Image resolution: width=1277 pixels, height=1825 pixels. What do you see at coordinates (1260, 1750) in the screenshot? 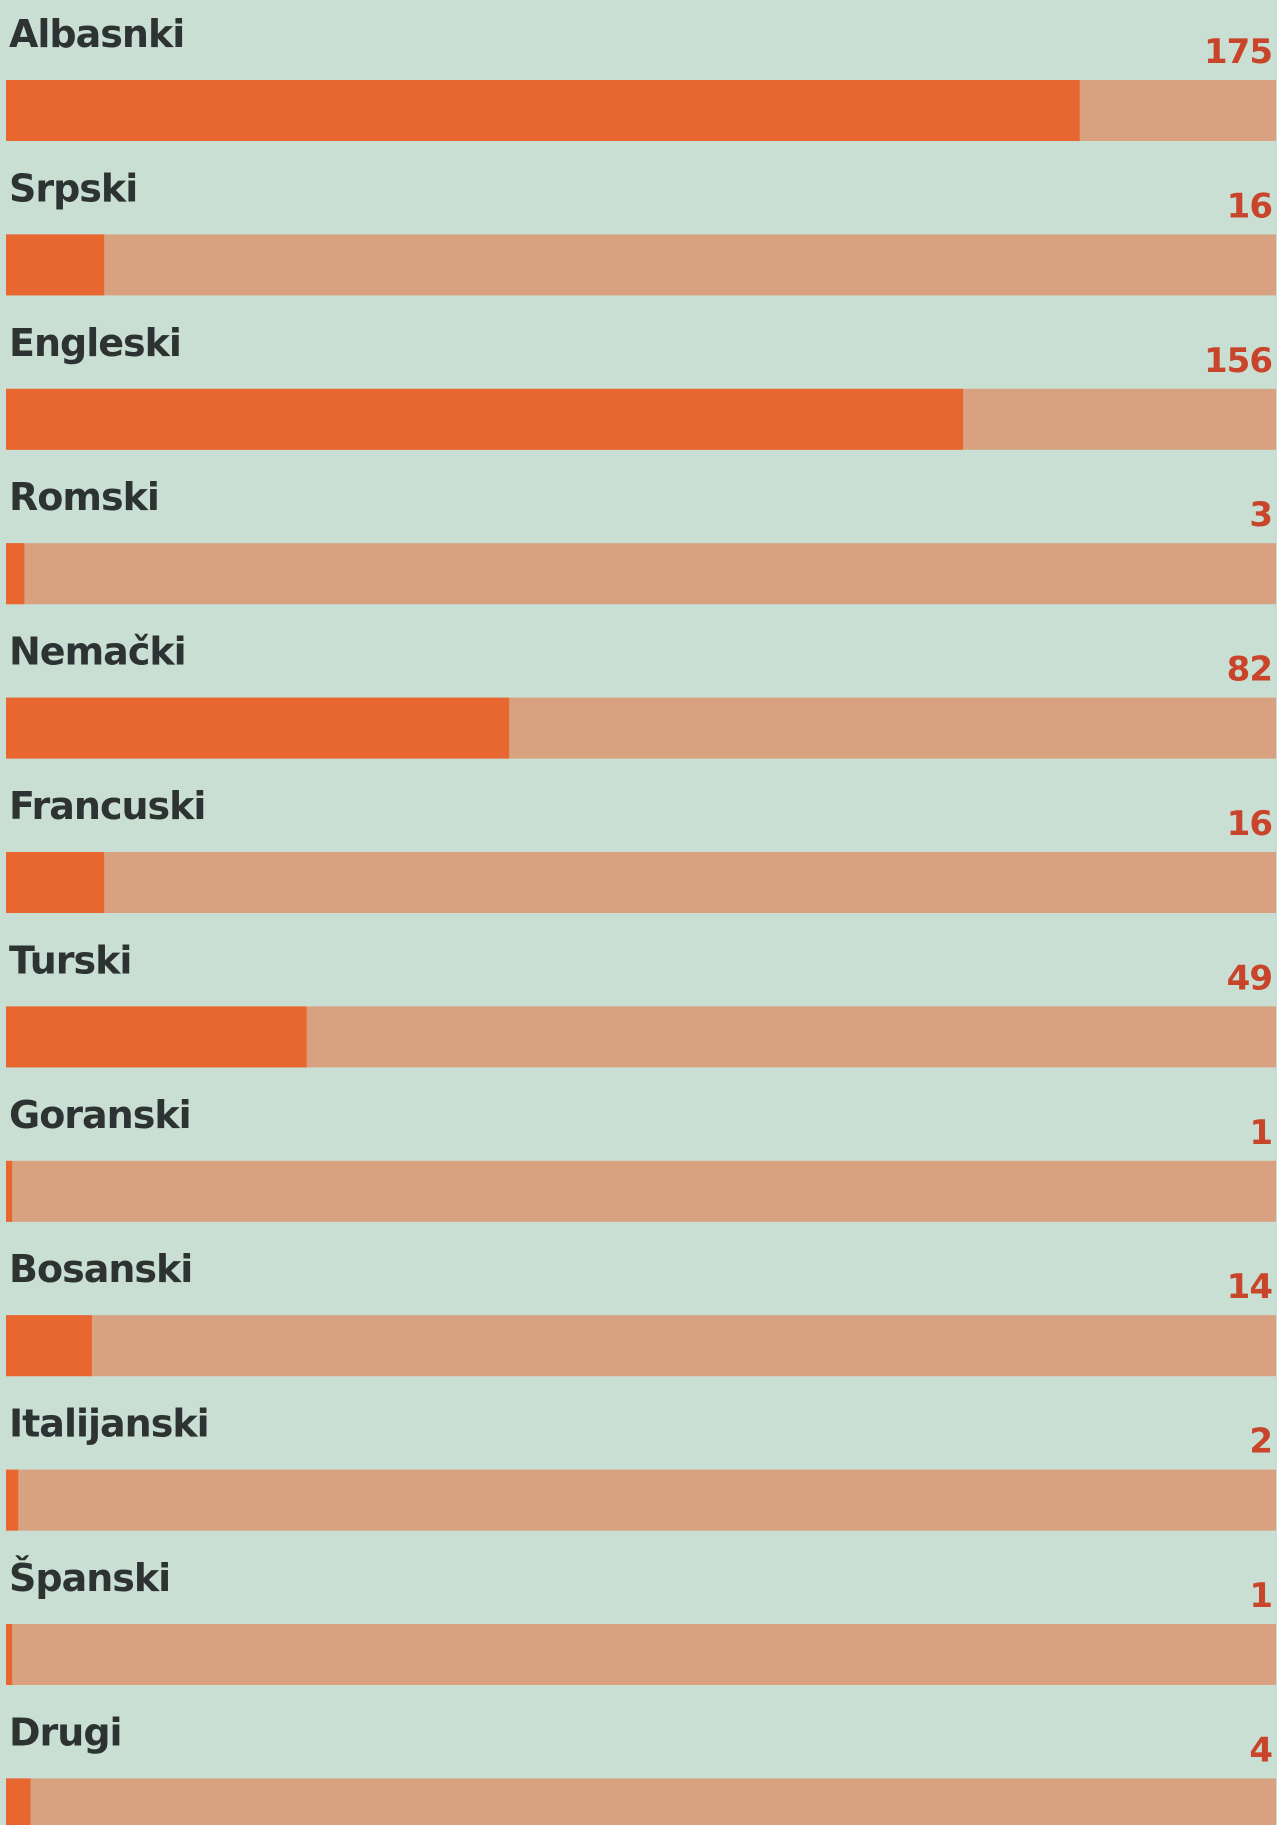
I see `value-label: 4` at bounding box center [1260, 1750].